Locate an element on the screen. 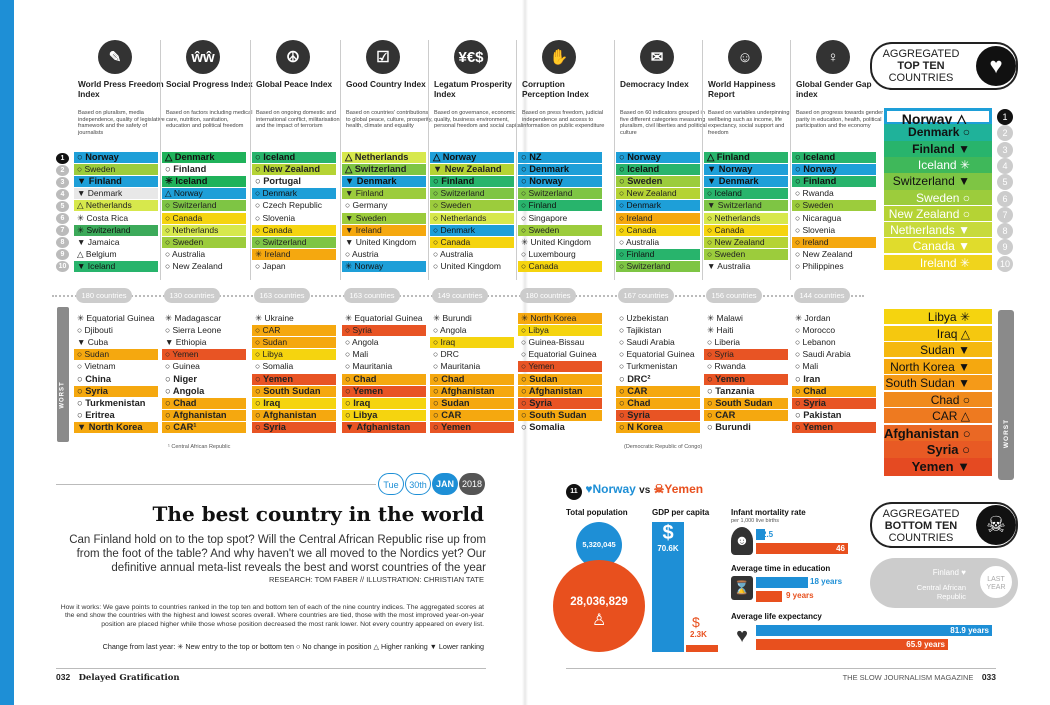  footer-right: THE SLOW JOURNALISM MAGAZINE 033 is located at coordinates (781, 678).